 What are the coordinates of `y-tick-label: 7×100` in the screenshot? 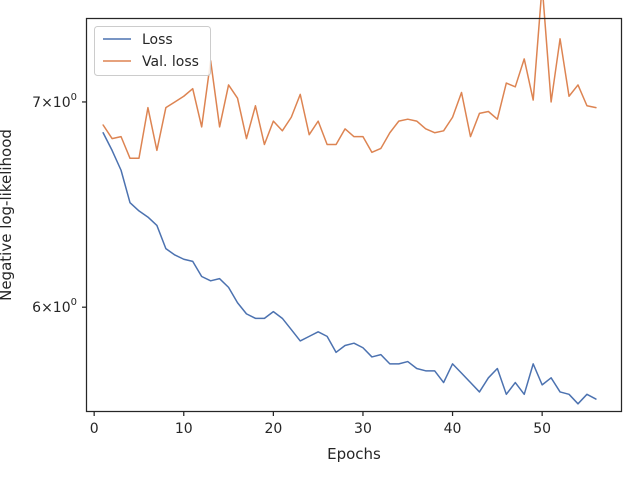 It's located at (54, 101).